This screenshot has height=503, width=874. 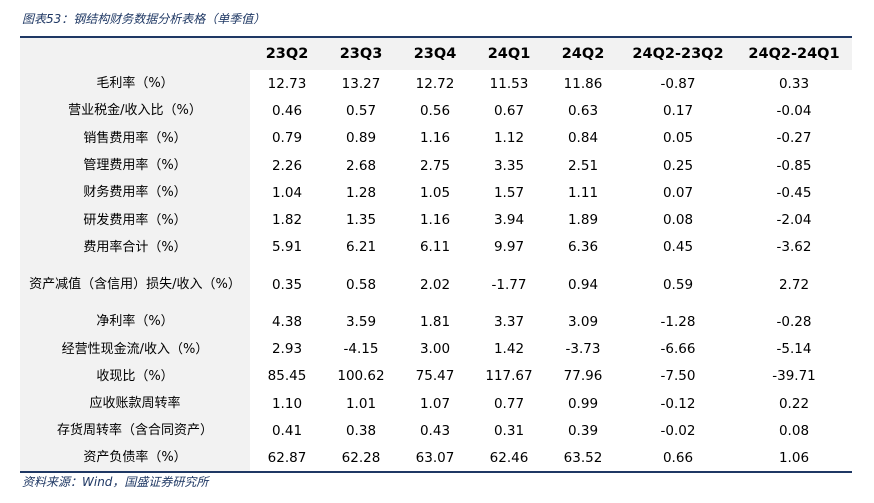 I want to click on header-cell: 24Q2, so click(x=583, y=54).